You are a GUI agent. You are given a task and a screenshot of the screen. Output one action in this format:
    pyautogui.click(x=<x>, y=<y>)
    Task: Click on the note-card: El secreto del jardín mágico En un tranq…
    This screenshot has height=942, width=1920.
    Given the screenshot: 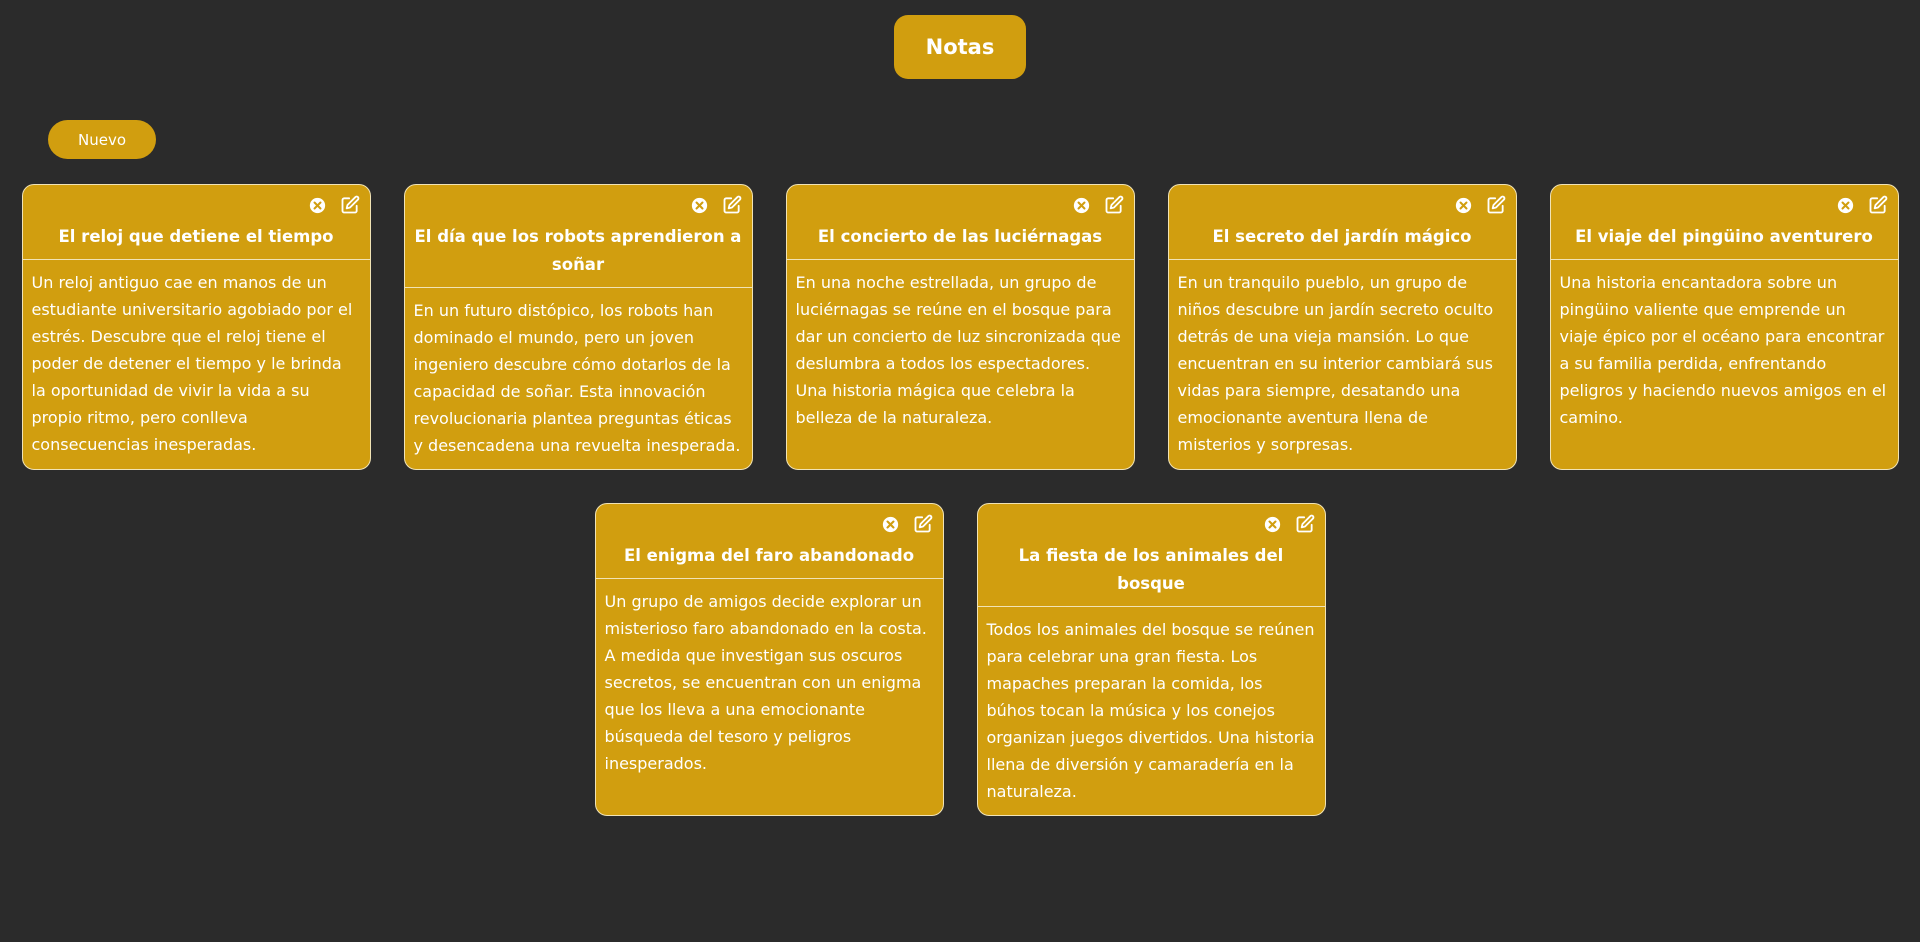 What is the action you would take?
    pyautogui.click(x=1342, y=327)
    